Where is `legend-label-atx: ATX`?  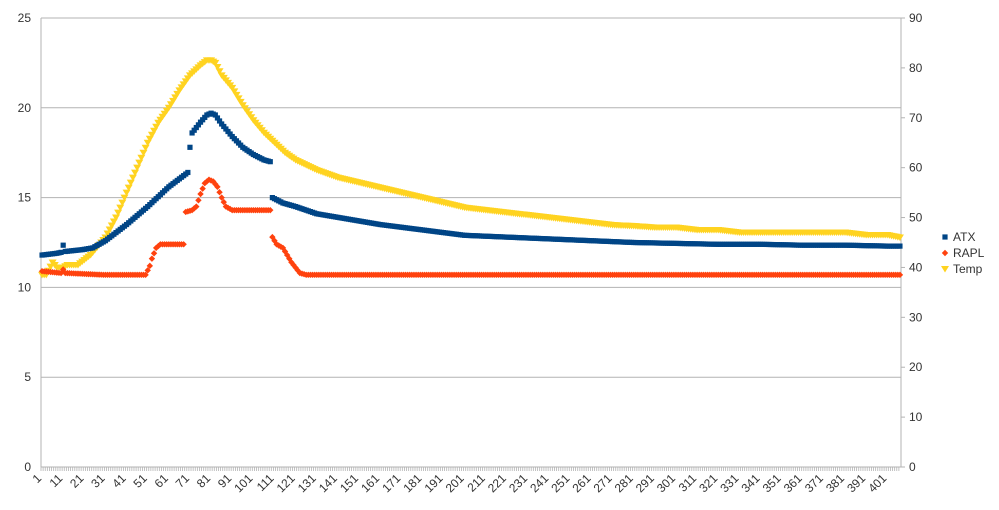 legend-label-atx: ATX is located at coordinates (964, 237).